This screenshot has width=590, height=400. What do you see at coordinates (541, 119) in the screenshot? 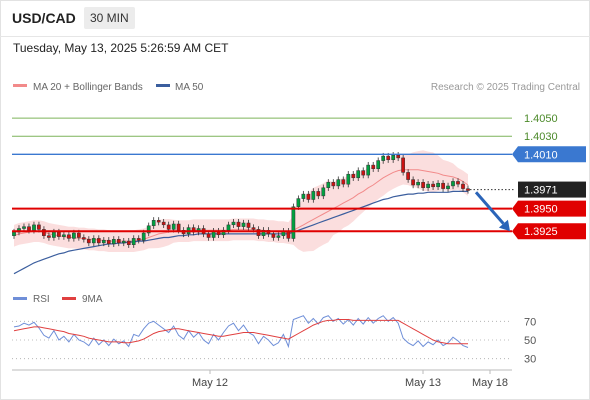
I see `price-level-label: 1.4050` at bounding box center [541, 119].